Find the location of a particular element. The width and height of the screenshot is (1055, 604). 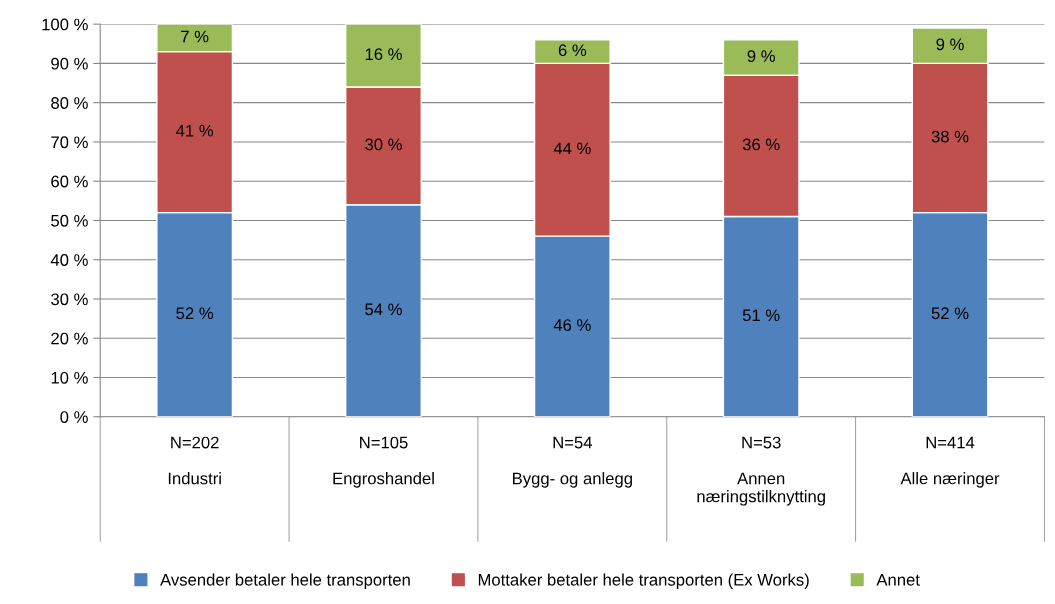

y-tick-label: 0 % is located at coordinates (74, 417).